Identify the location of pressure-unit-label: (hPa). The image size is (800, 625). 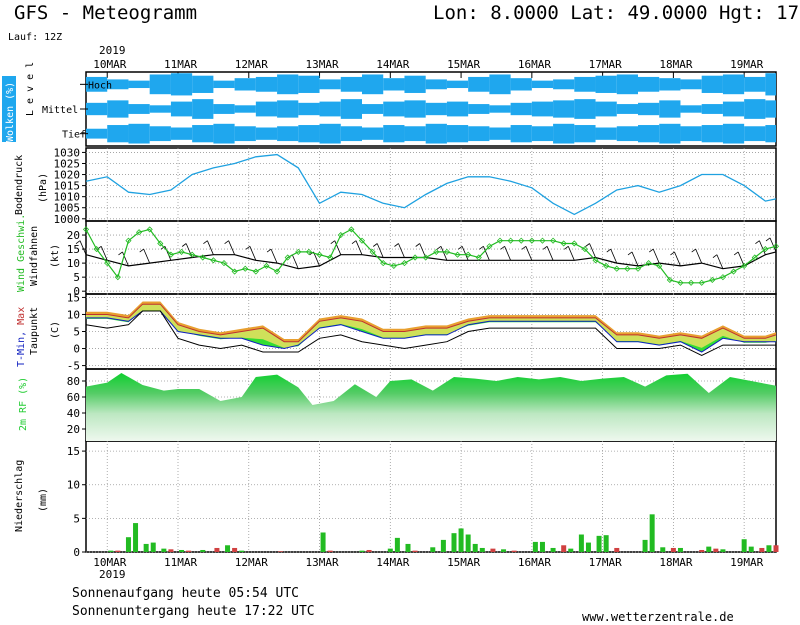
(43, 188).